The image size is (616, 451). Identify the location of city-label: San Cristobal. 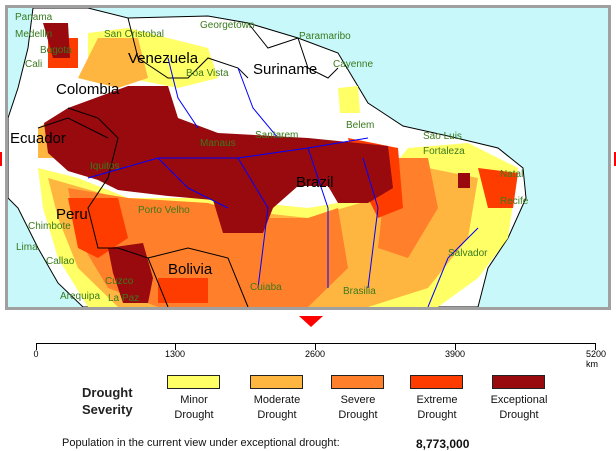
(134, 34).